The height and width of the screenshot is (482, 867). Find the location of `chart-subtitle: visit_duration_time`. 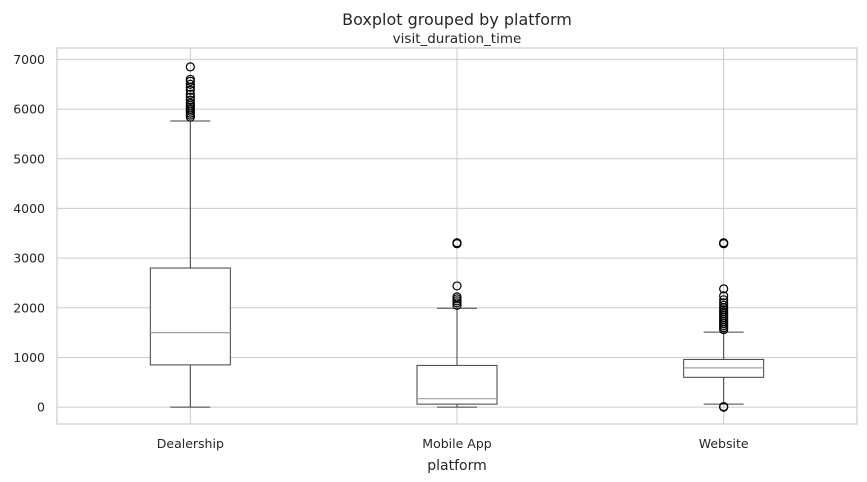

chart-subtitle: visit_duration_time is located at coordinates (457, 39).